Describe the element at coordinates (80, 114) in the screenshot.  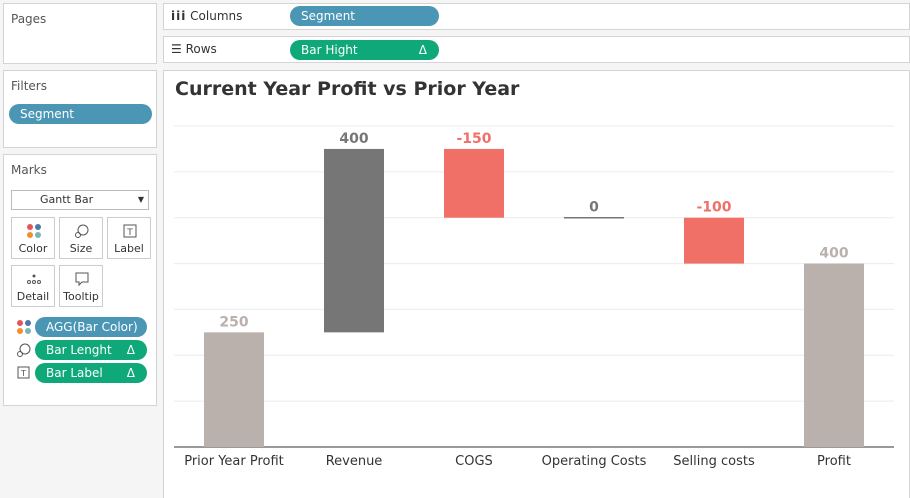
I see `filter-pill: Segment` at that location.